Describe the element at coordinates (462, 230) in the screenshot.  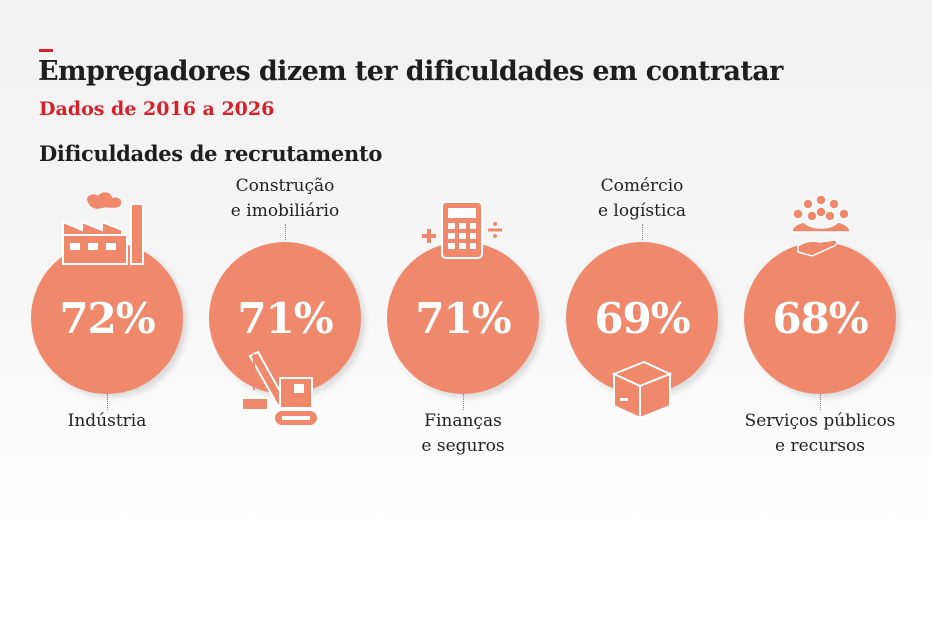
I see `calculator-icon` at that location.